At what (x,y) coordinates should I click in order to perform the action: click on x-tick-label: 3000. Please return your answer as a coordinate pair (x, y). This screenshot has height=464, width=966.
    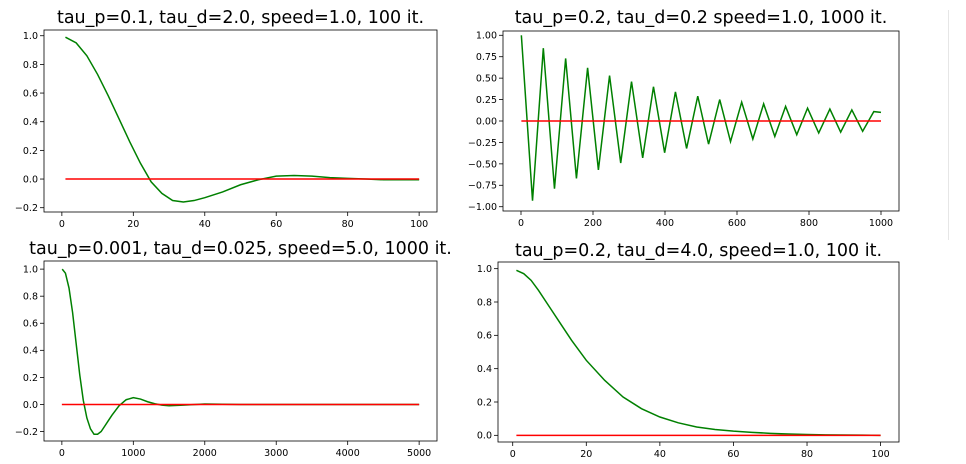
    Looking at the image, I should click on (276, 453).